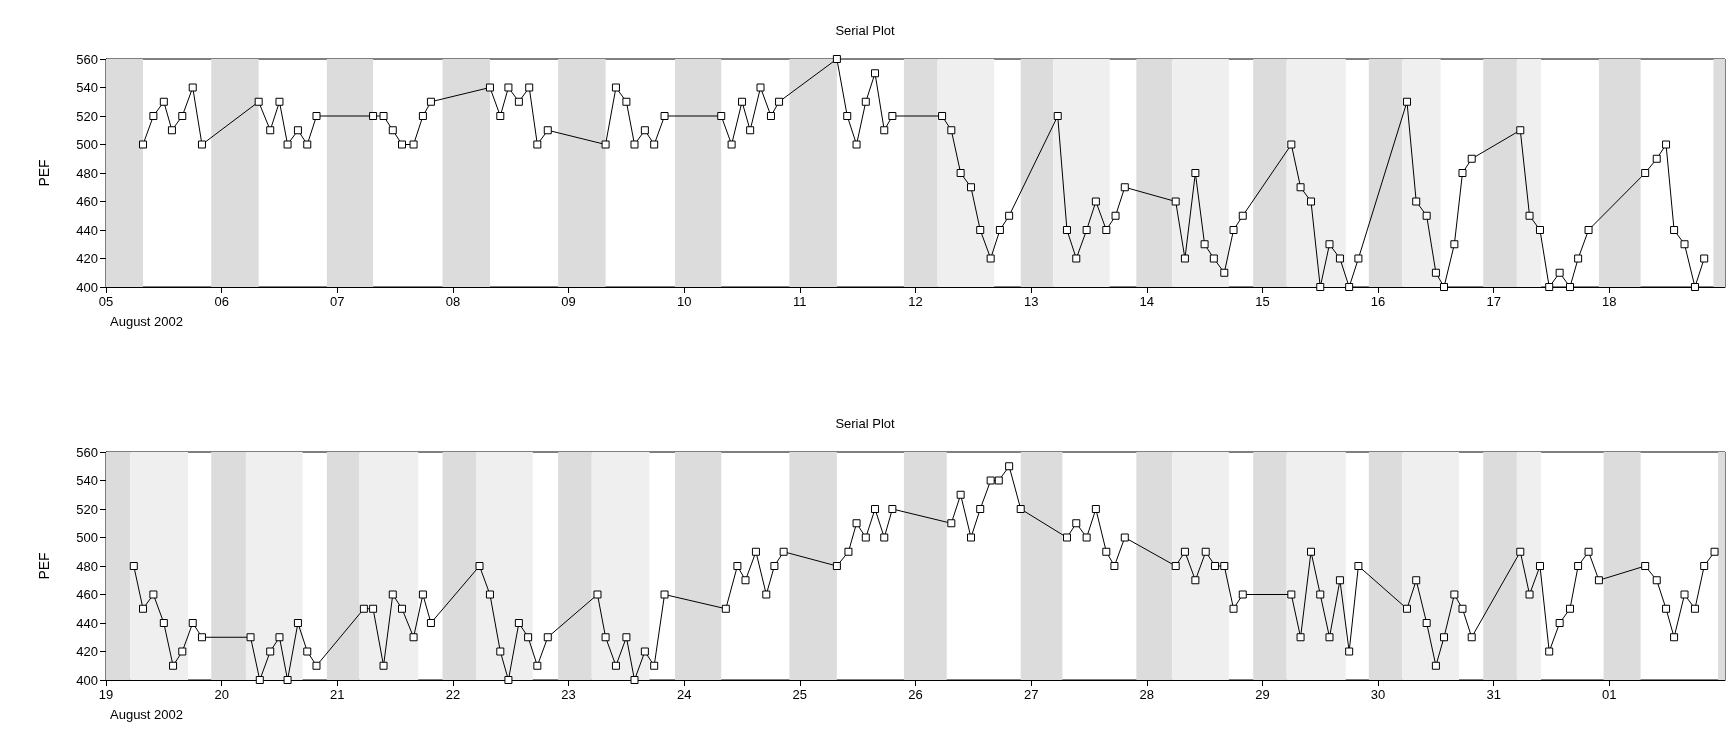 This screenshot has width=1730, height=732. I want to click on x-tick-label: 26, so click(915, 694).